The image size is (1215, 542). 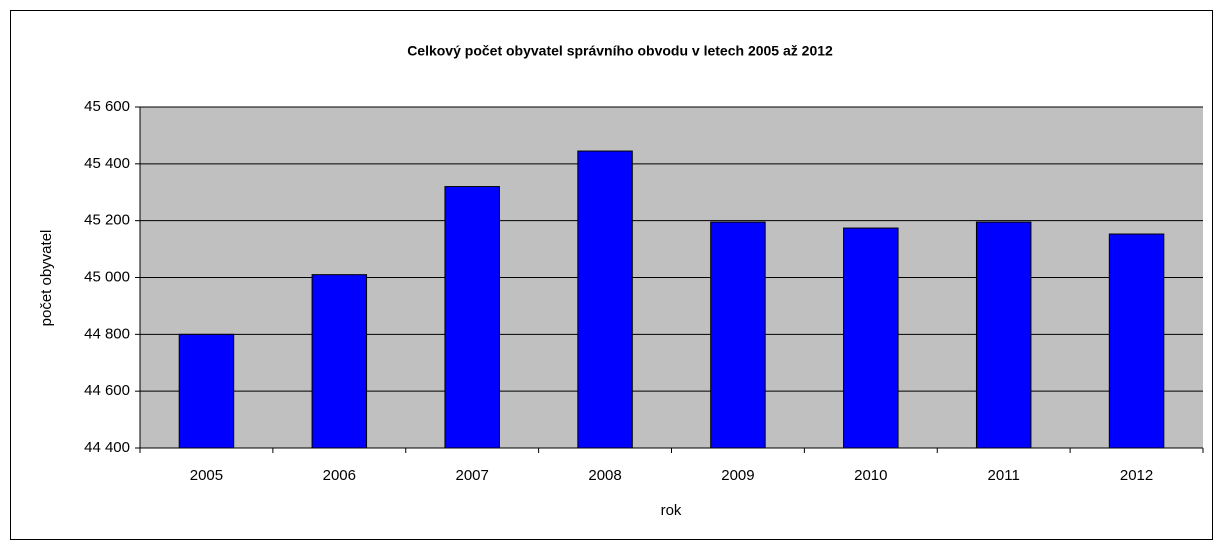 What do you see at coordinates (339, 475) in the screenshot?
I see `x-tick-label: 2006` at bounding box center [339, 475].